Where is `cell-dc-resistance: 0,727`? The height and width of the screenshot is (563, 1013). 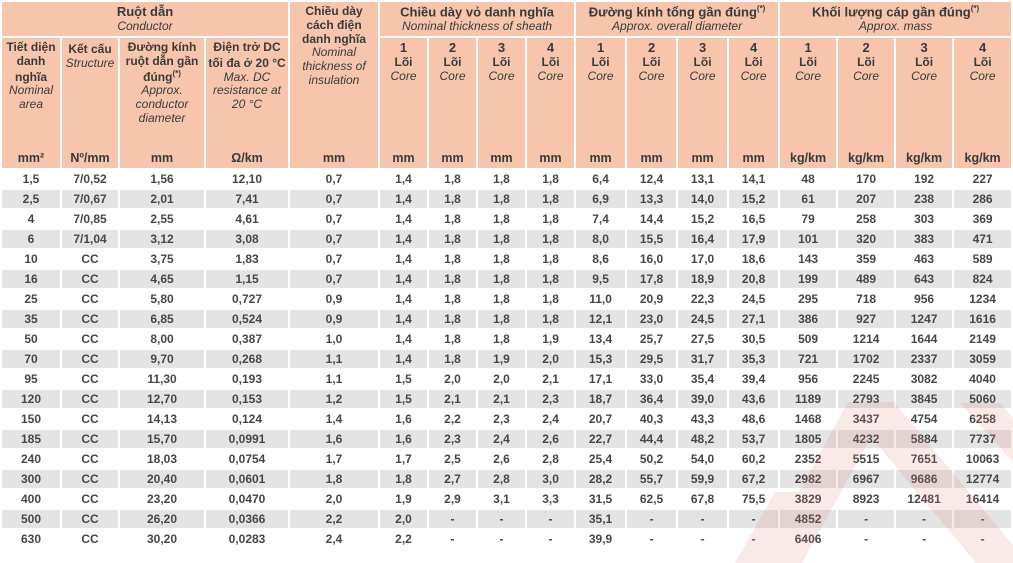 cell-dc-resistance: 0,727 is located at coordinates (247, 299).